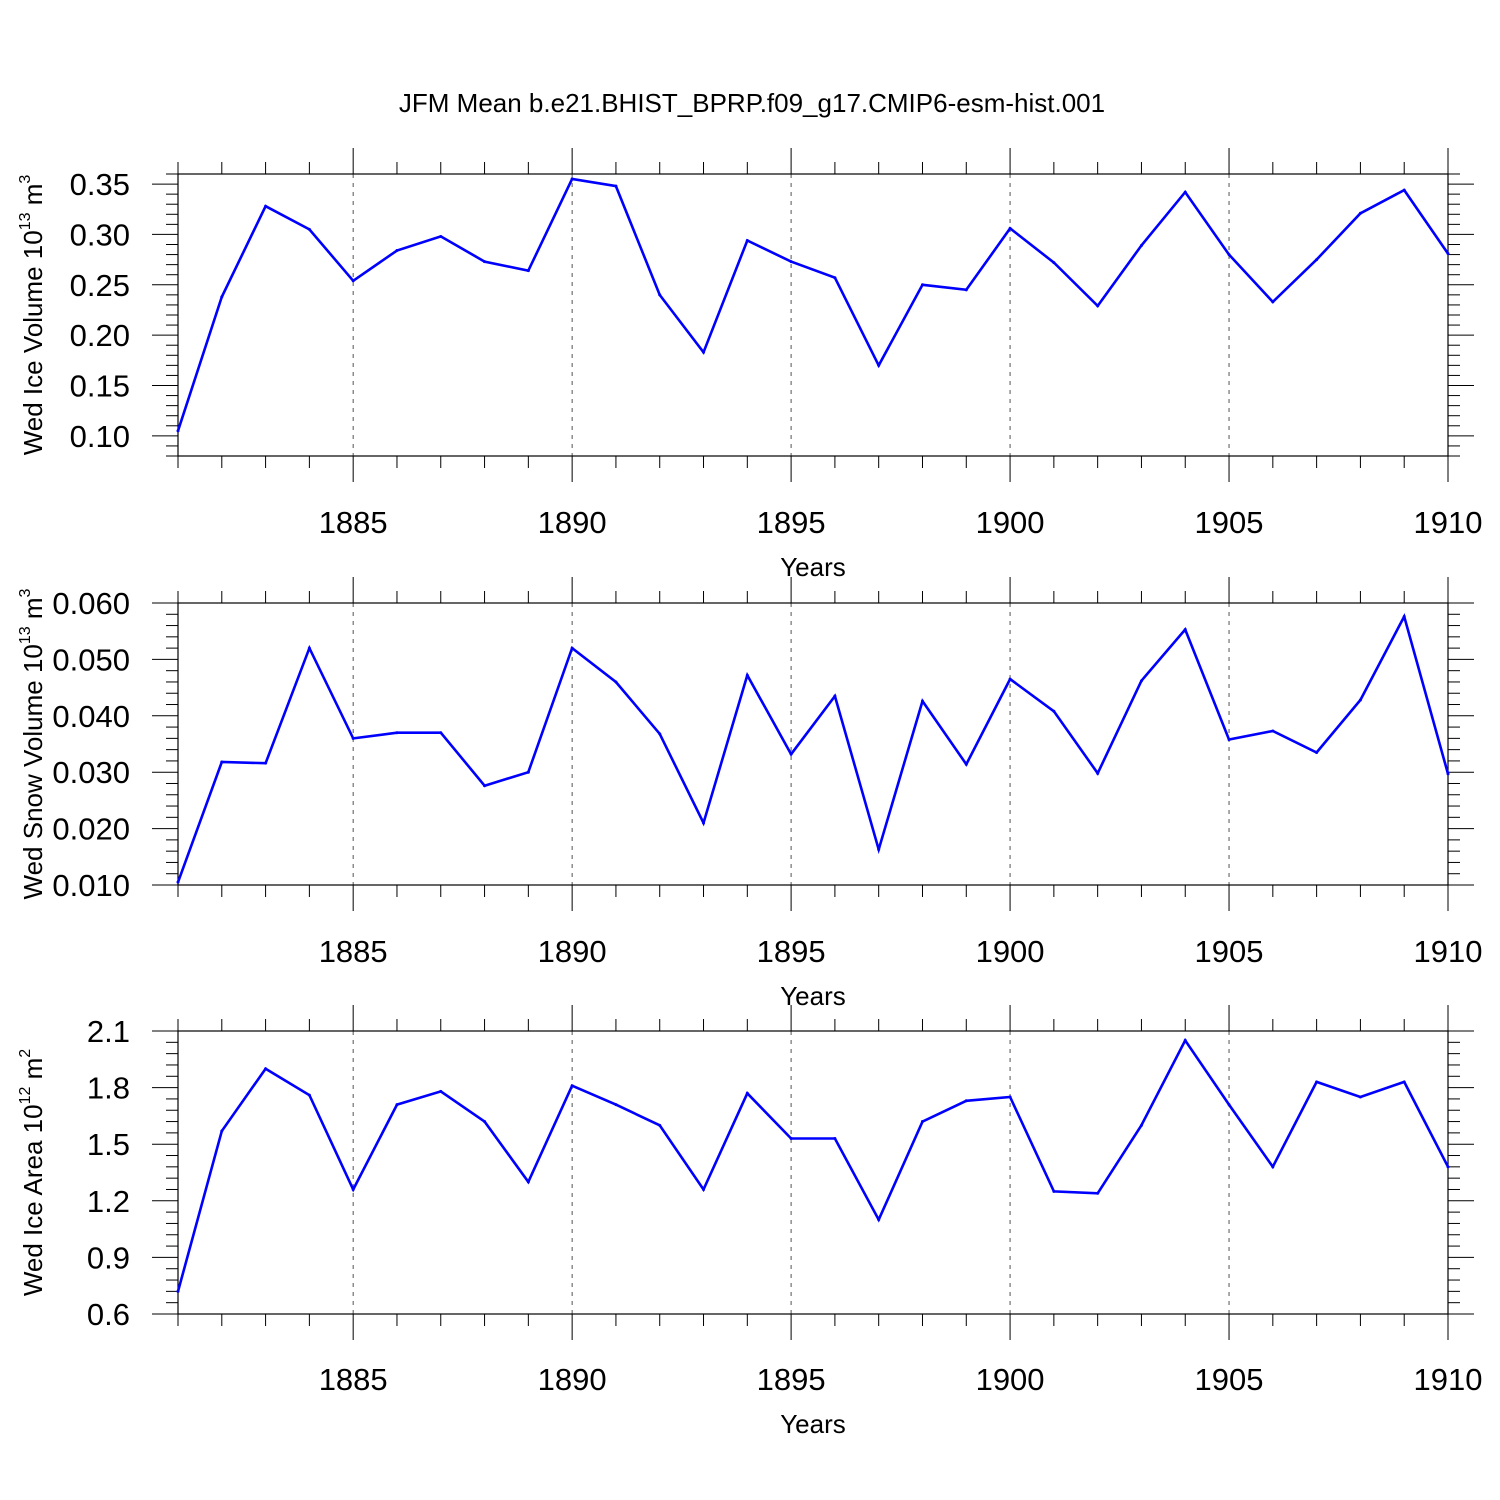 This screenshot has width=1500, height=1500. I want to click on y-tick-label: 0.050, so click(91, 659).